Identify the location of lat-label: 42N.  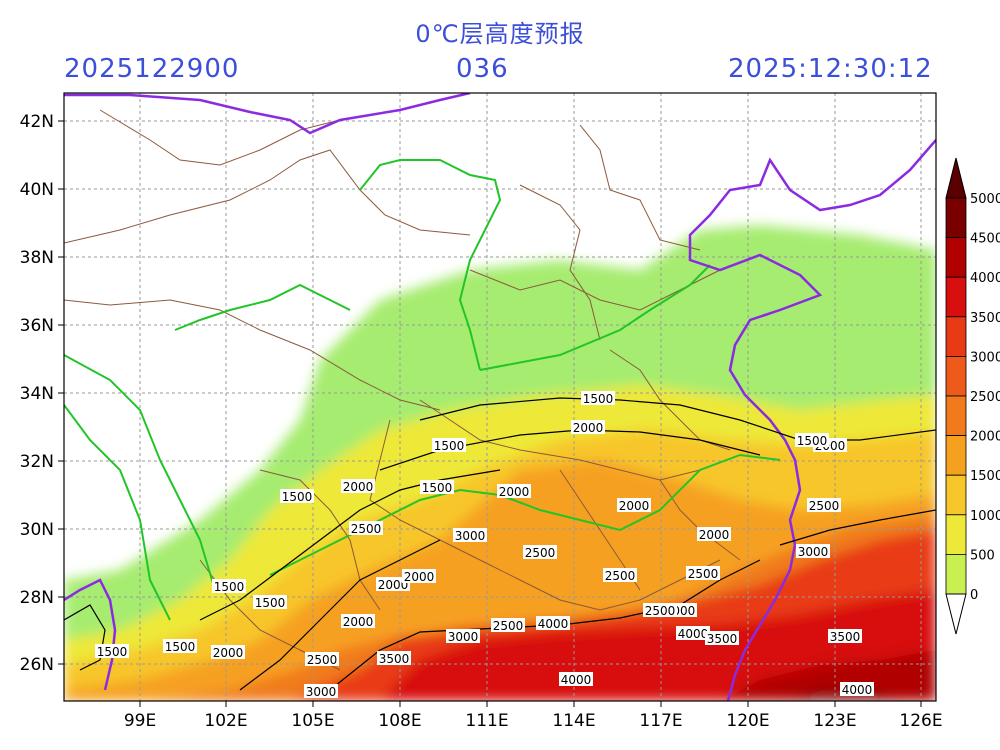
(37, 122).